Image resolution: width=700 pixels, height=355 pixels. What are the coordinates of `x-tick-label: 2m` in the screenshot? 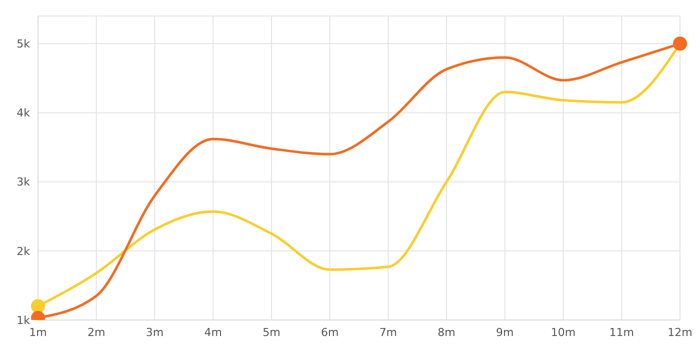 It's located at (97, 332).